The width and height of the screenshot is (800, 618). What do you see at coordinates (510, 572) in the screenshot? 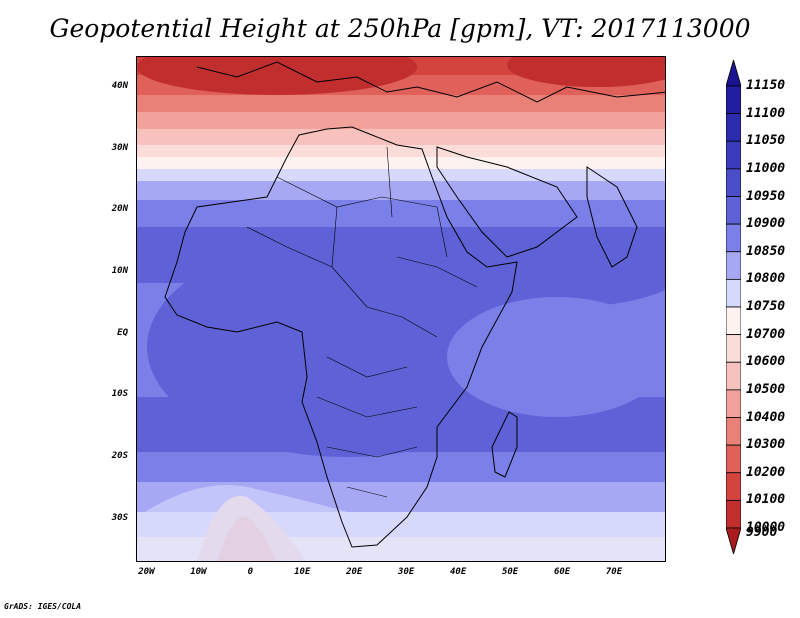
I see `lon-tick-label: 50E` at bounding box center [510, 572].